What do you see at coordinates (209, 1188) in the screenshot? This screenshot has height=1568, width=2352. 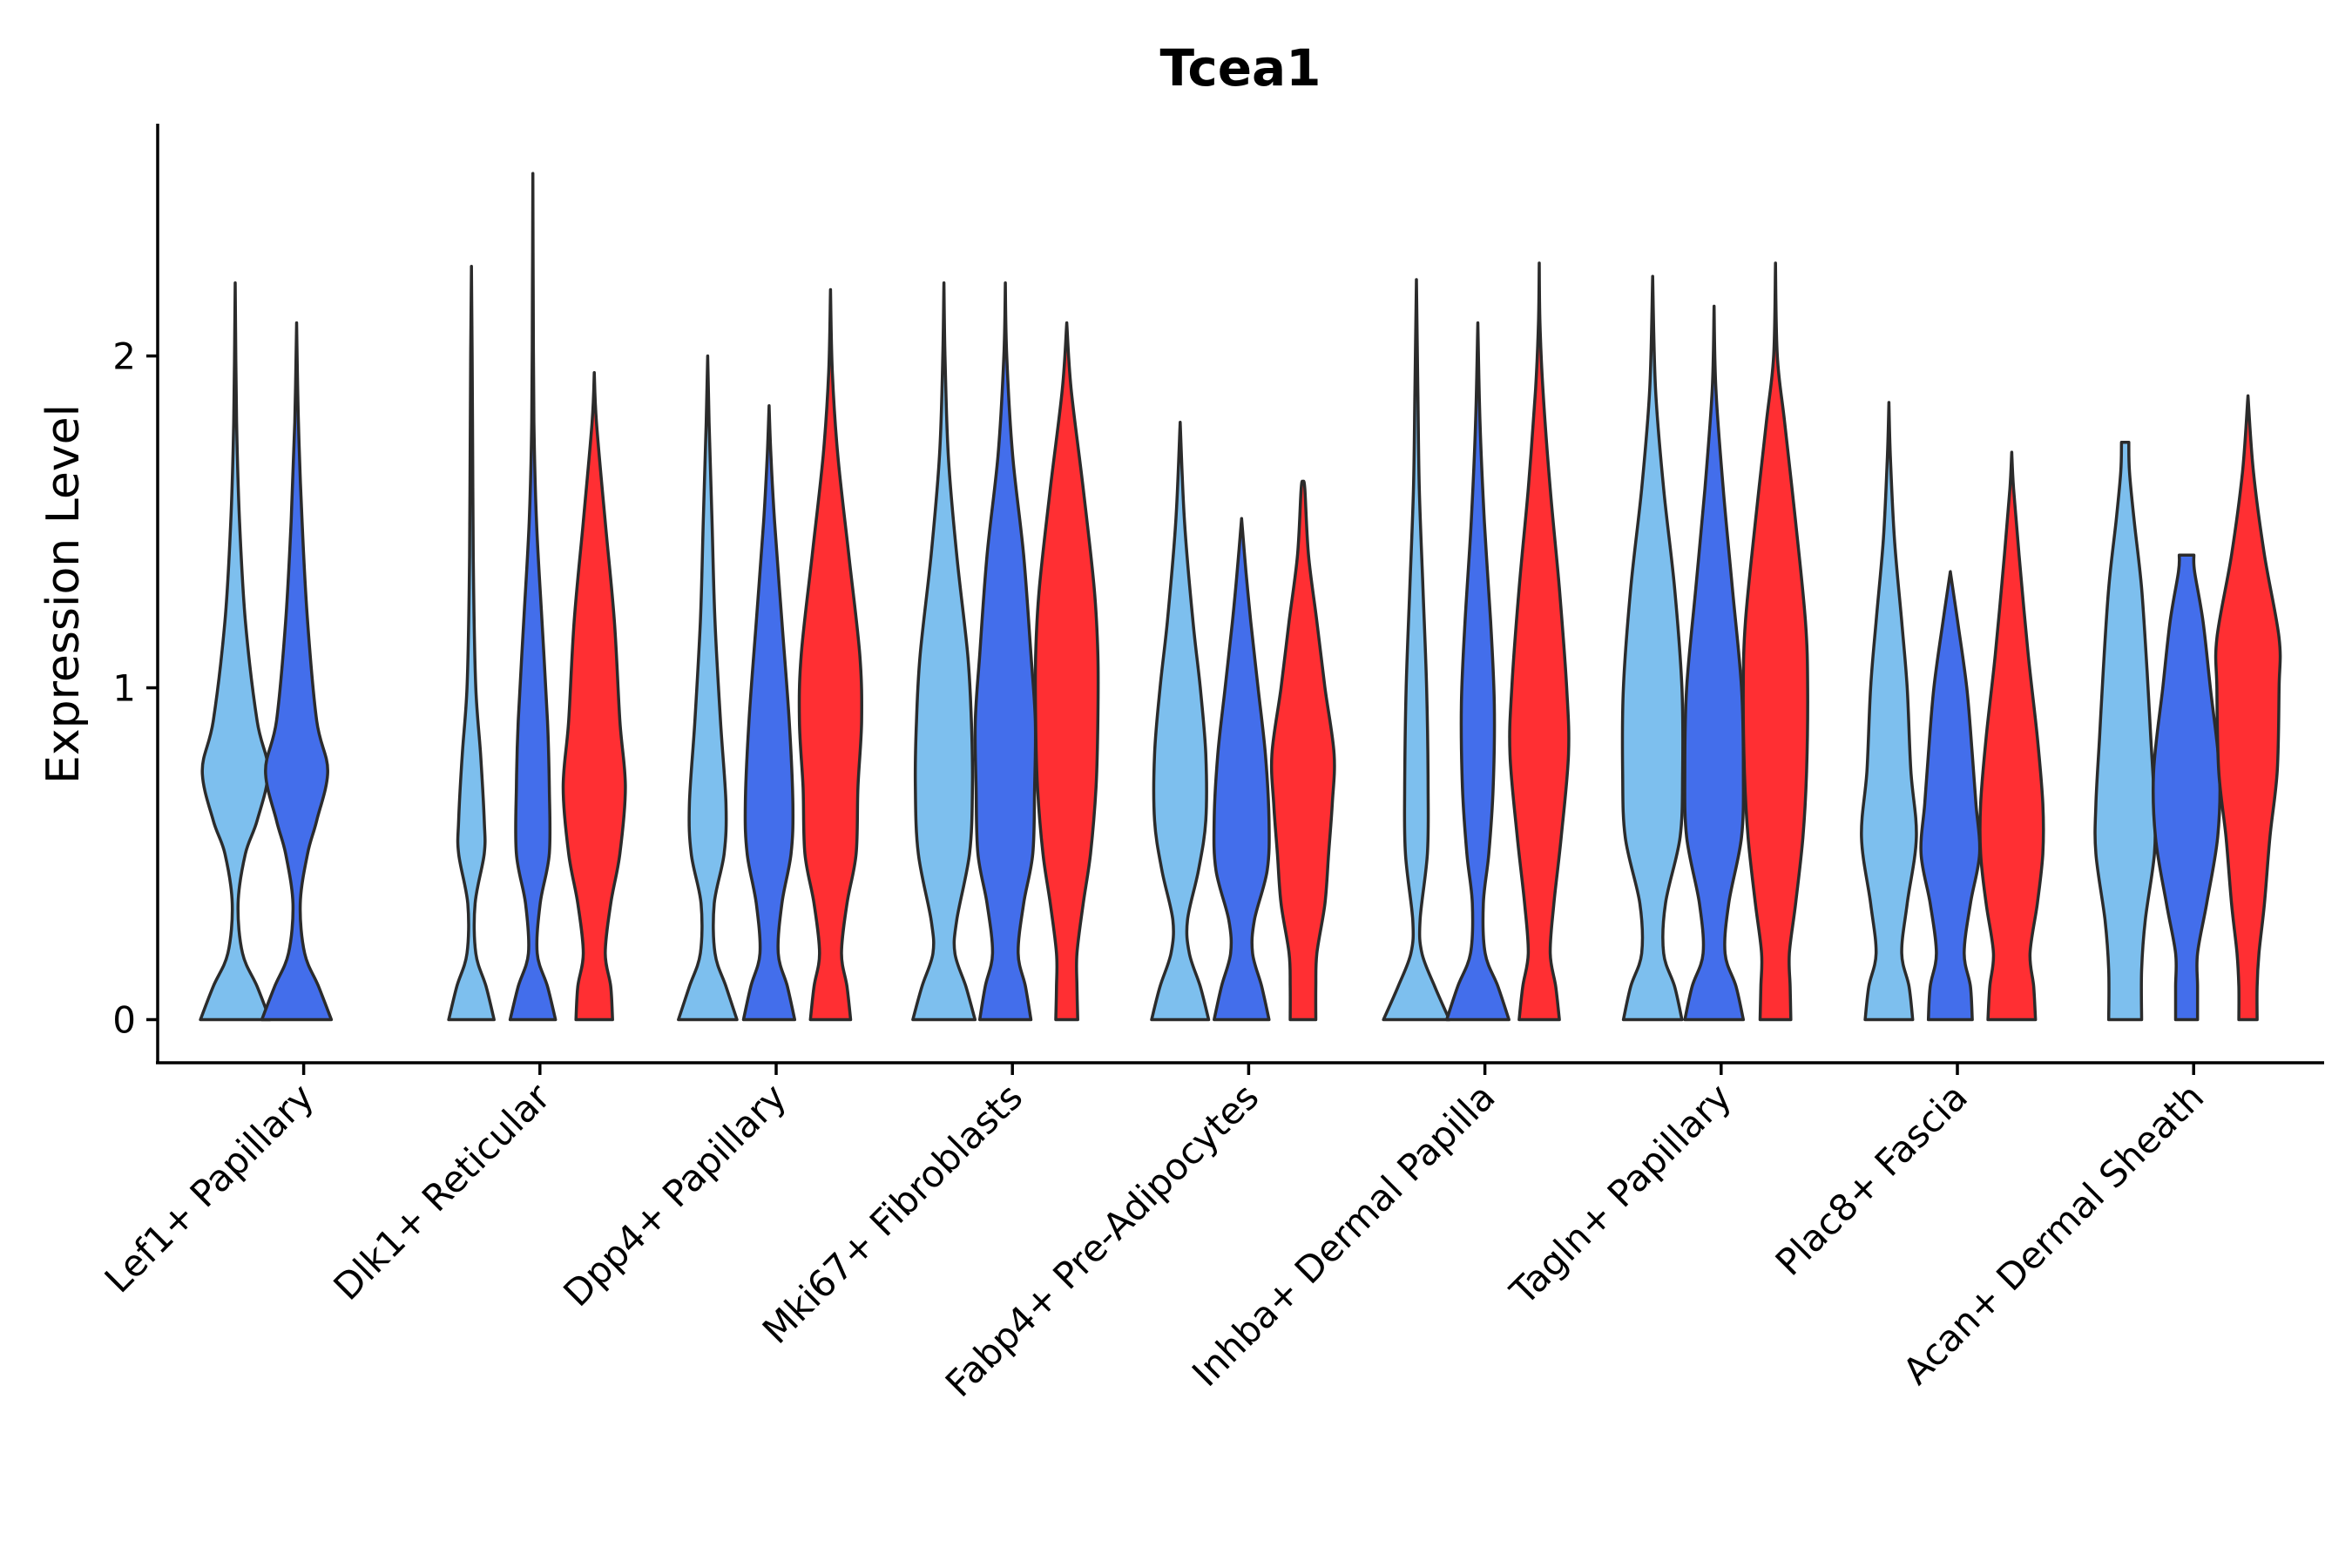 I see `x-tick-label: Lef1+ Papillary` at bounding box center [209, 1188].